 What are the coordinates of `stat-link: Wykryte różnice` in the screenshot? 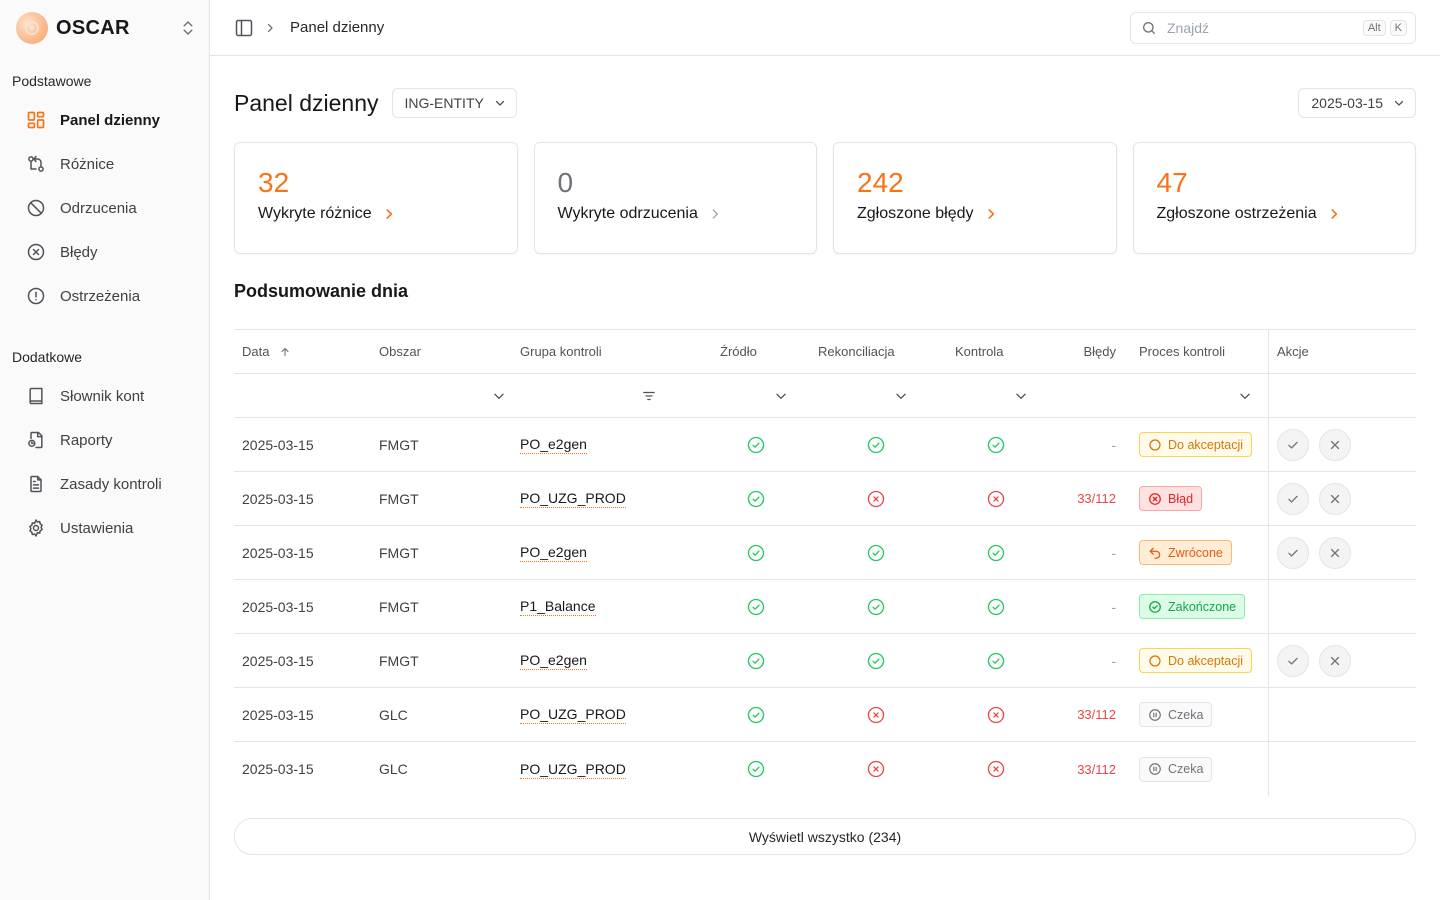 It's located at (376, 214).